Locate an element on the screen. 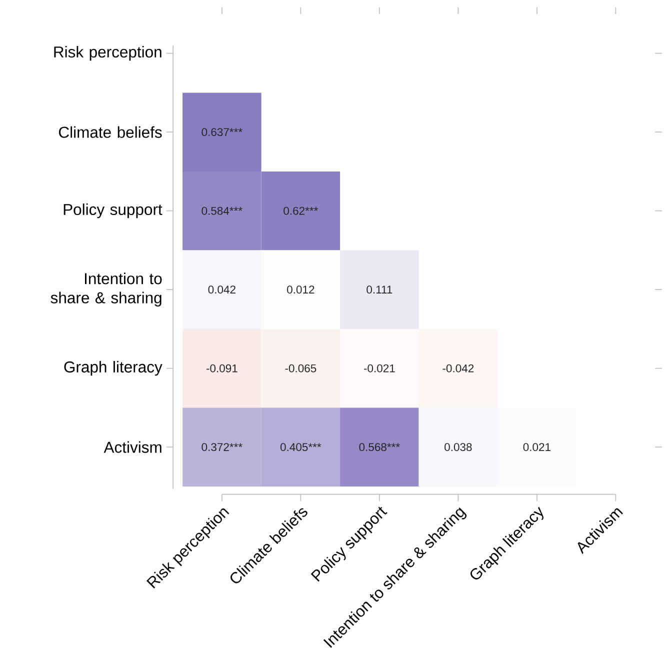 The image size is (669, 661). y-tick-label: Risk perception is located at coordinates (108, 53).